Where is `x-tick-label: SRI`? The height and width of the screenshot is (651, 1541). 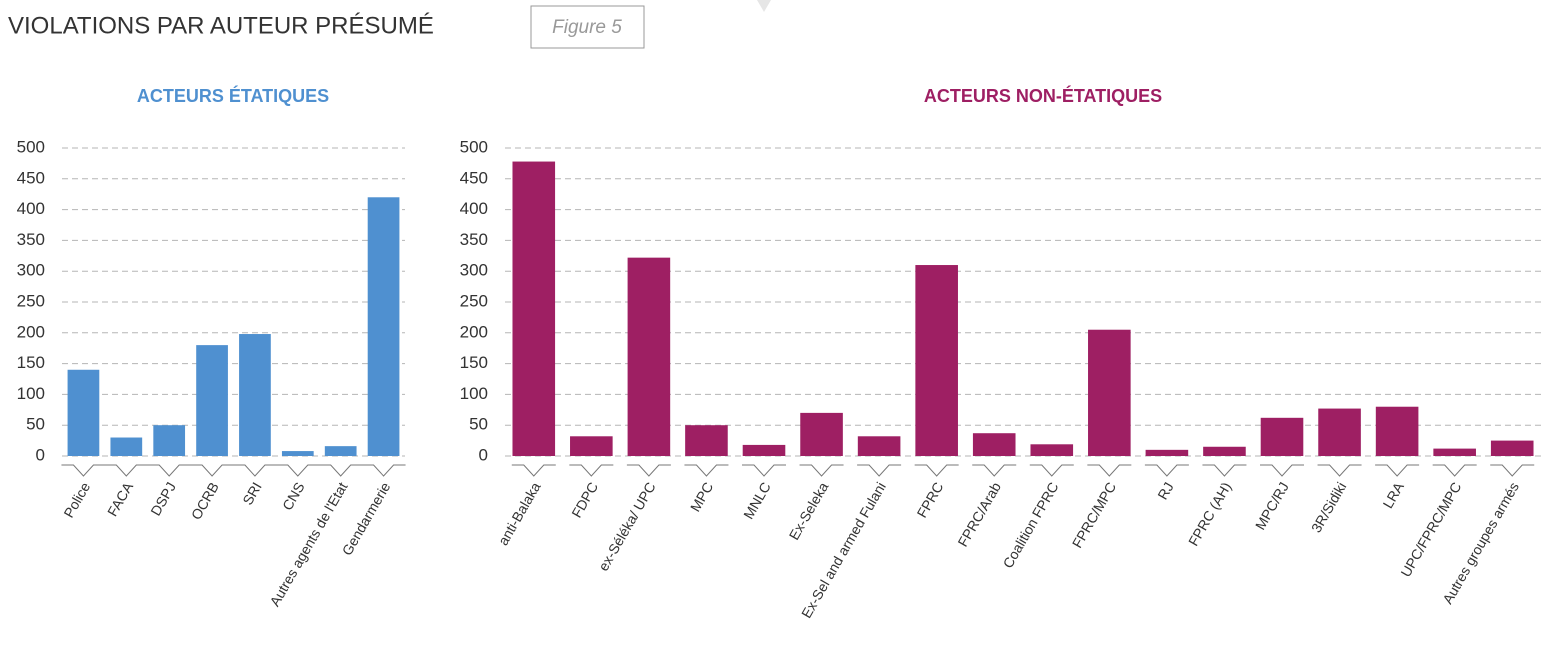 x-tick-label: SRI is located at coordinates (252, 493).